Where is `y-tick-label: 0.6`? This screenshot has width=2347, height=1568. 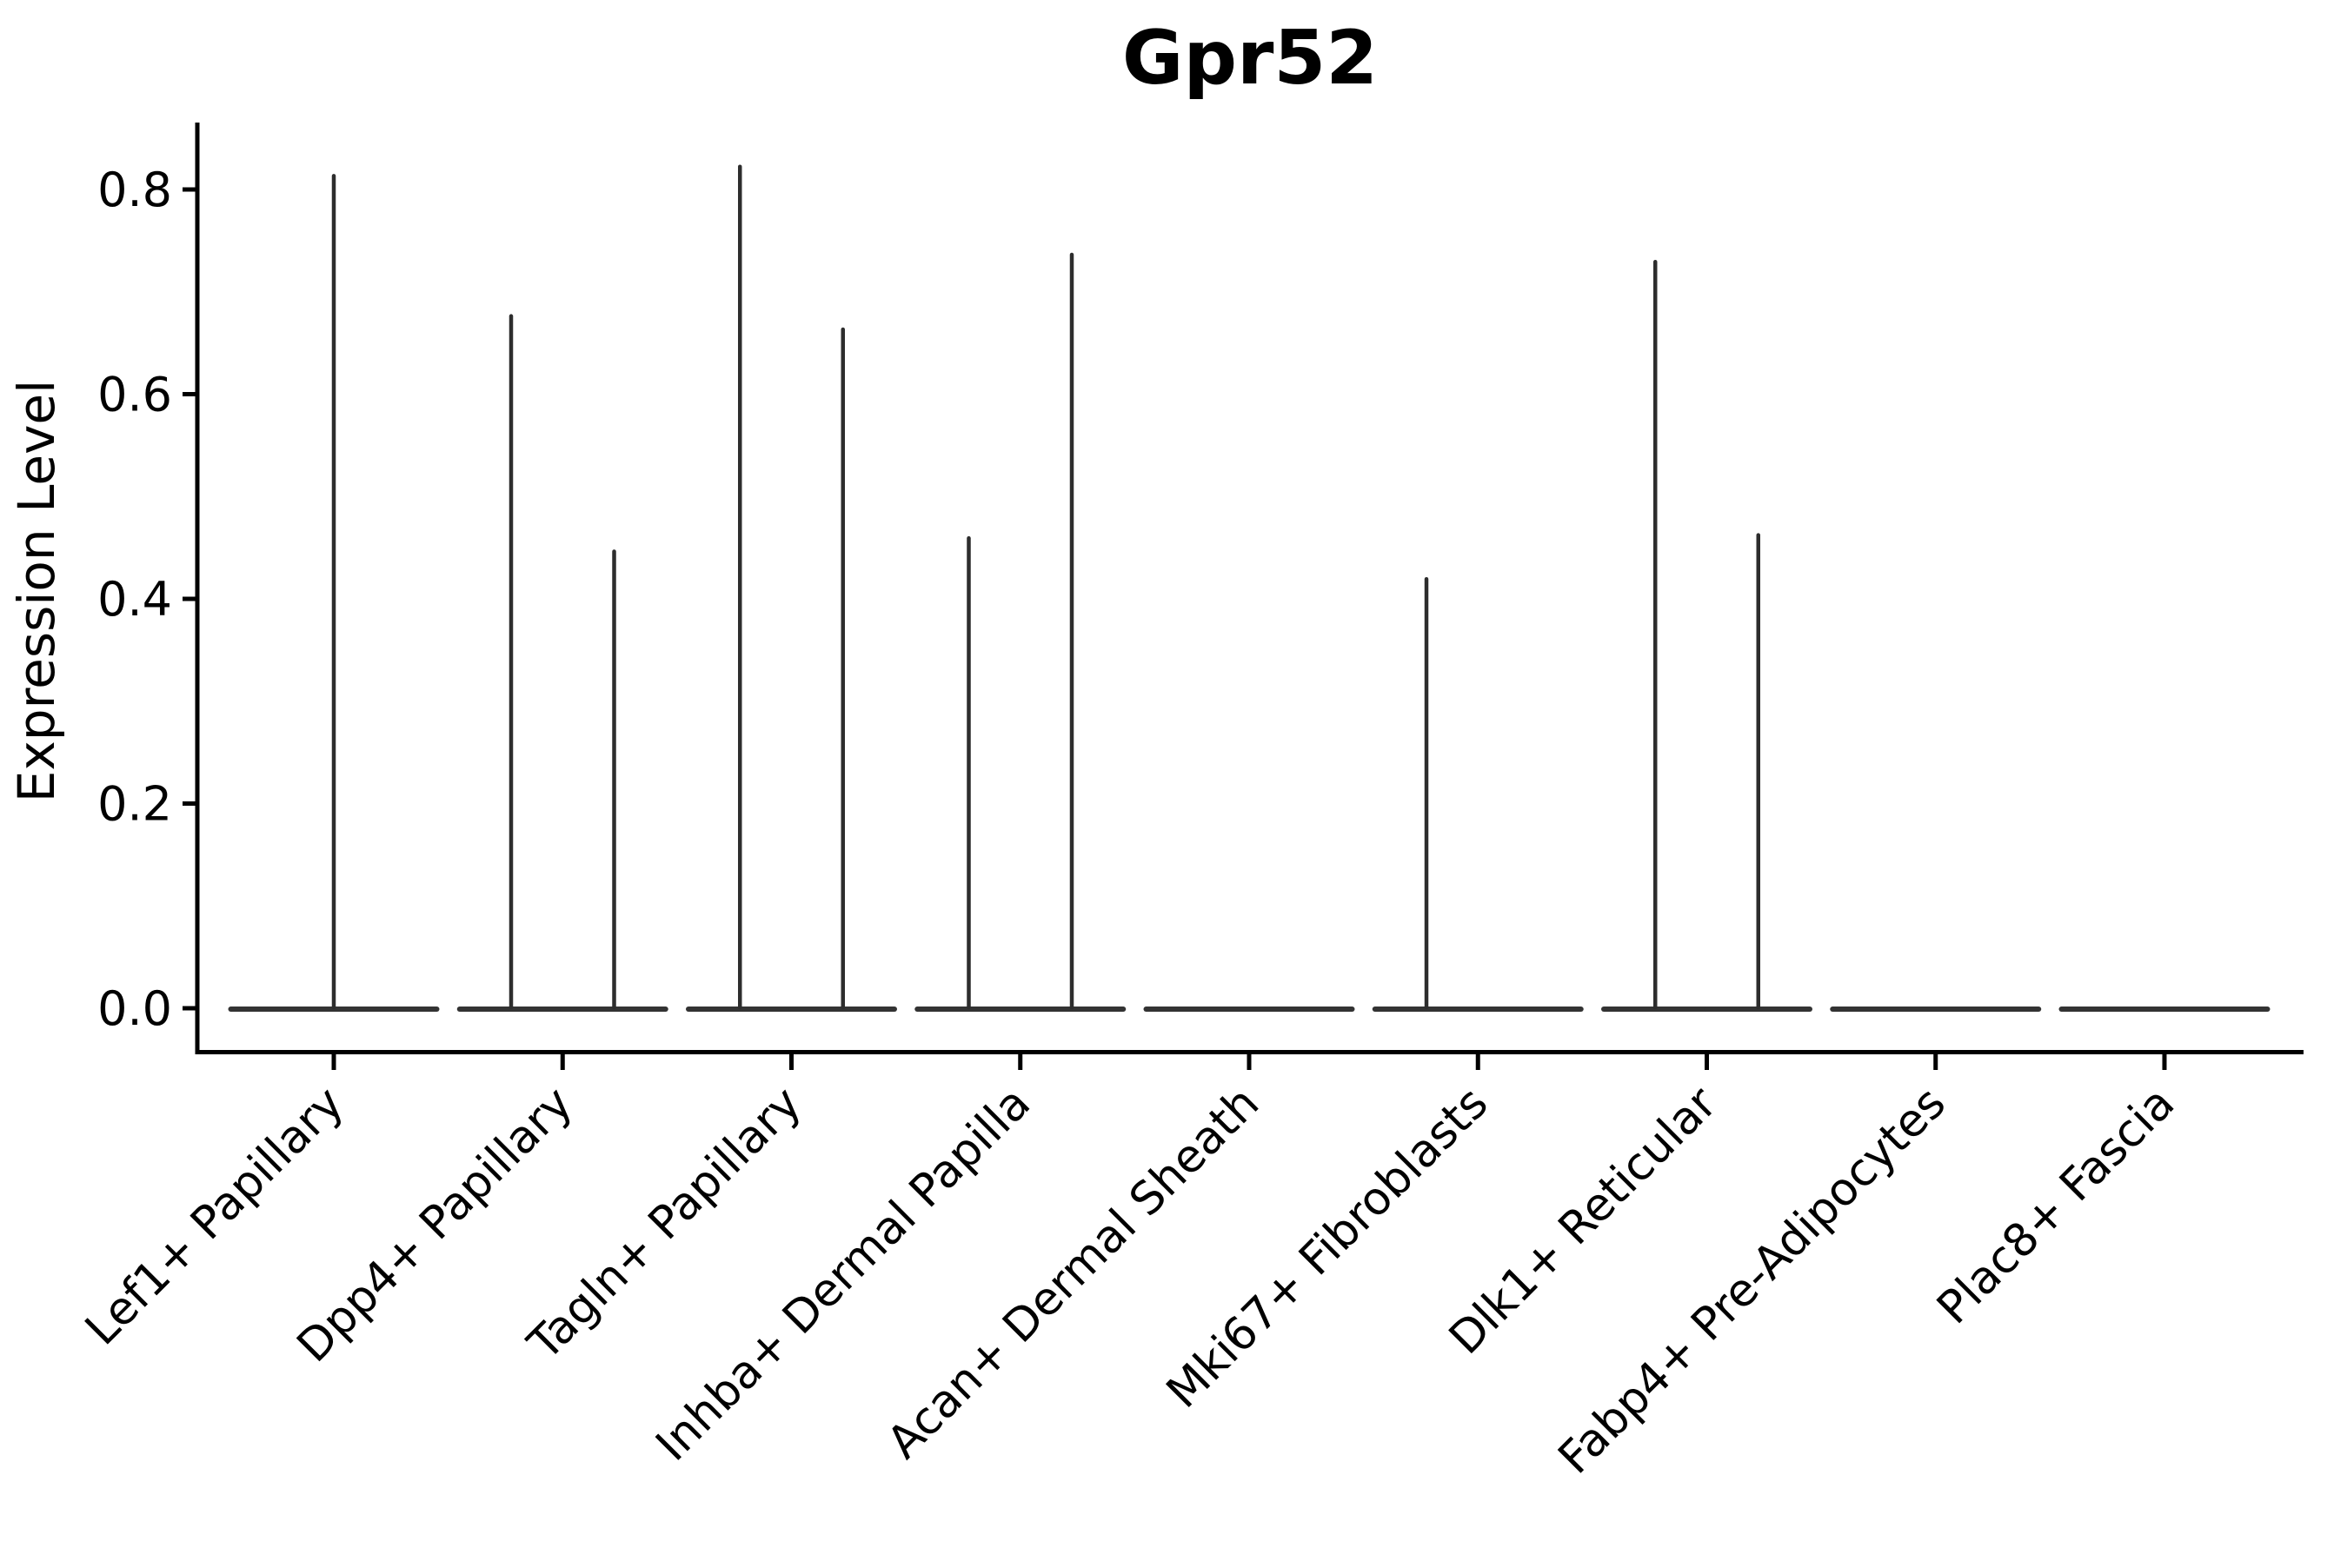
y-tick-label: 0.6 is located at coordinates (134, 394).